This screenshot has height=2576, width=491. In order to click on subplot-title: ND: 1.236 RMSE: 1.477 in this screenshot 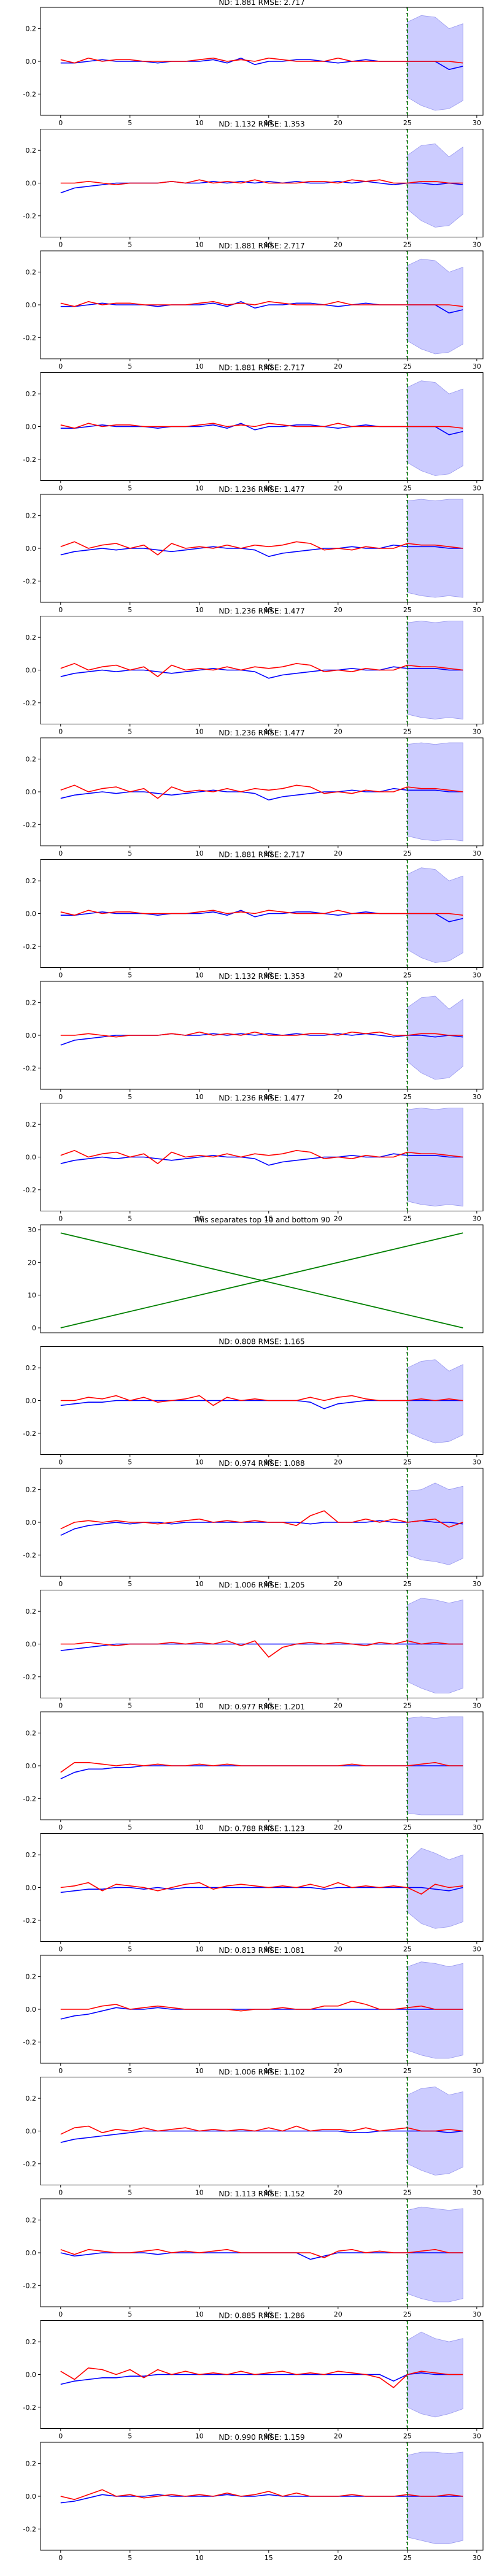, I will do `click(261, 733)`.